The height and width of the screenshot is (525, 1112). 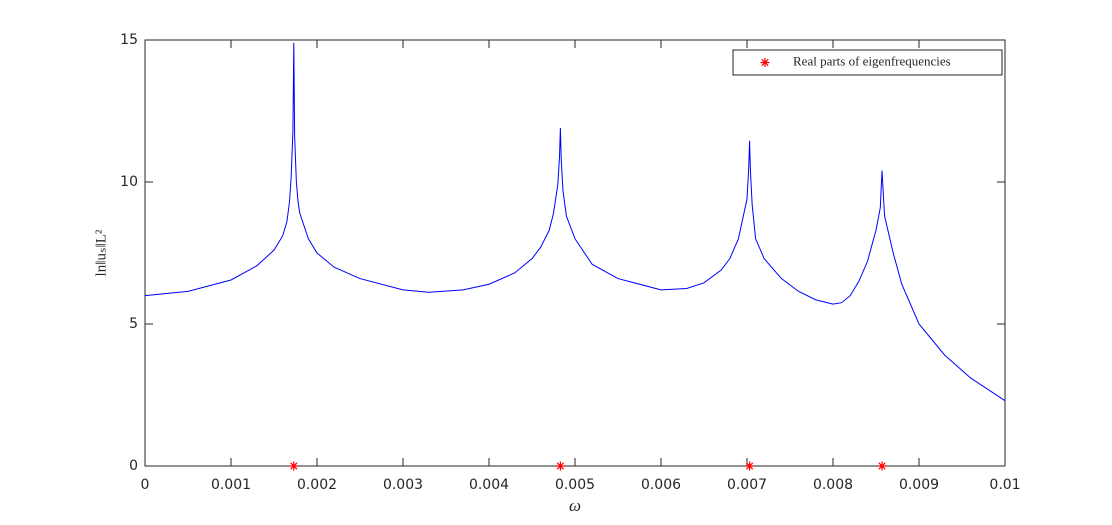 What do you see at coordinates (575, 505) in the screenshot?
I see `x-axis-label: ω` at bounding box center [575, 505].